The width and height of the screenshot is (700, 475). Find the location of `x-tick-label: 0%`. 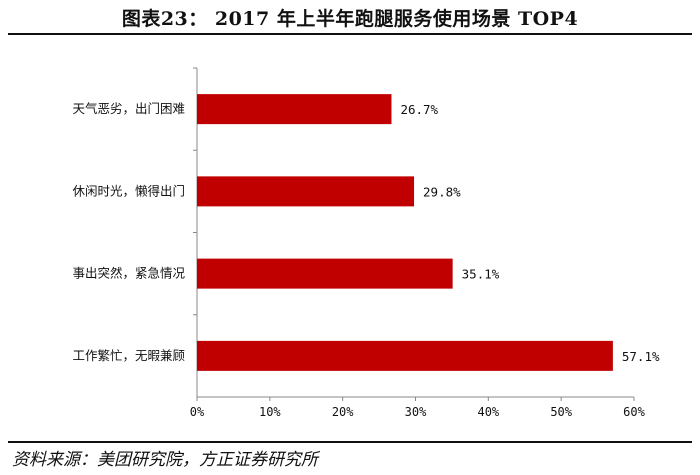

x-tick-label: 0% is located at coordinates (197, 412).